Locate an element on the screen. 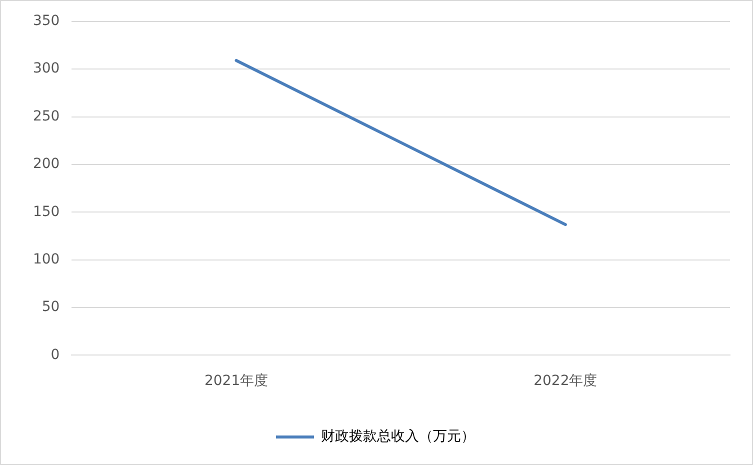  y-tick-label: 150 is located at coordinates (46, 212).